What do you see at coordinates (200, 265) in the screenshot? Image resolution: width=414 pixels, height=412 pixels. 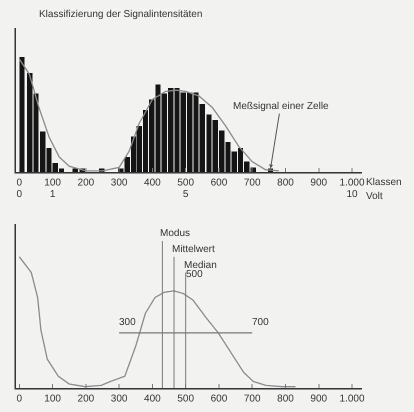 I see `ref-line-label: Median` at bounding box center [200, 265].